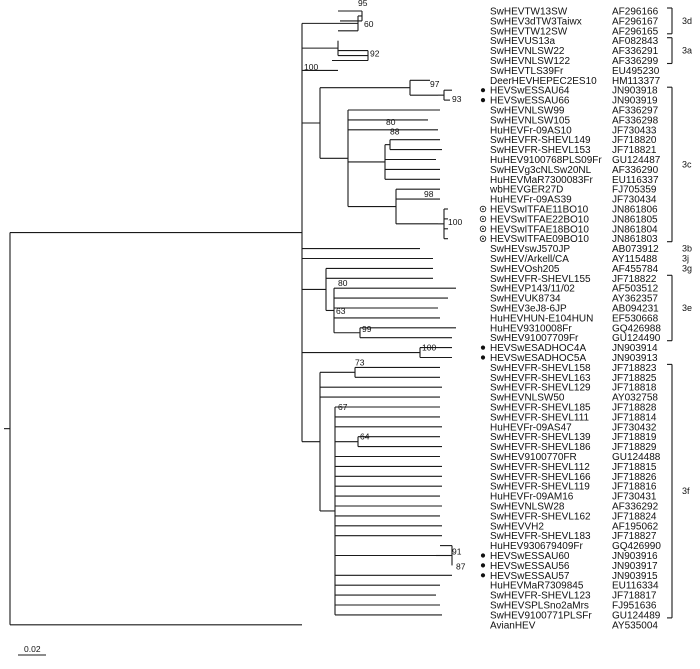  I want to click on taxon-name: HEVSwITFAE18BO10, so click(539, 229).